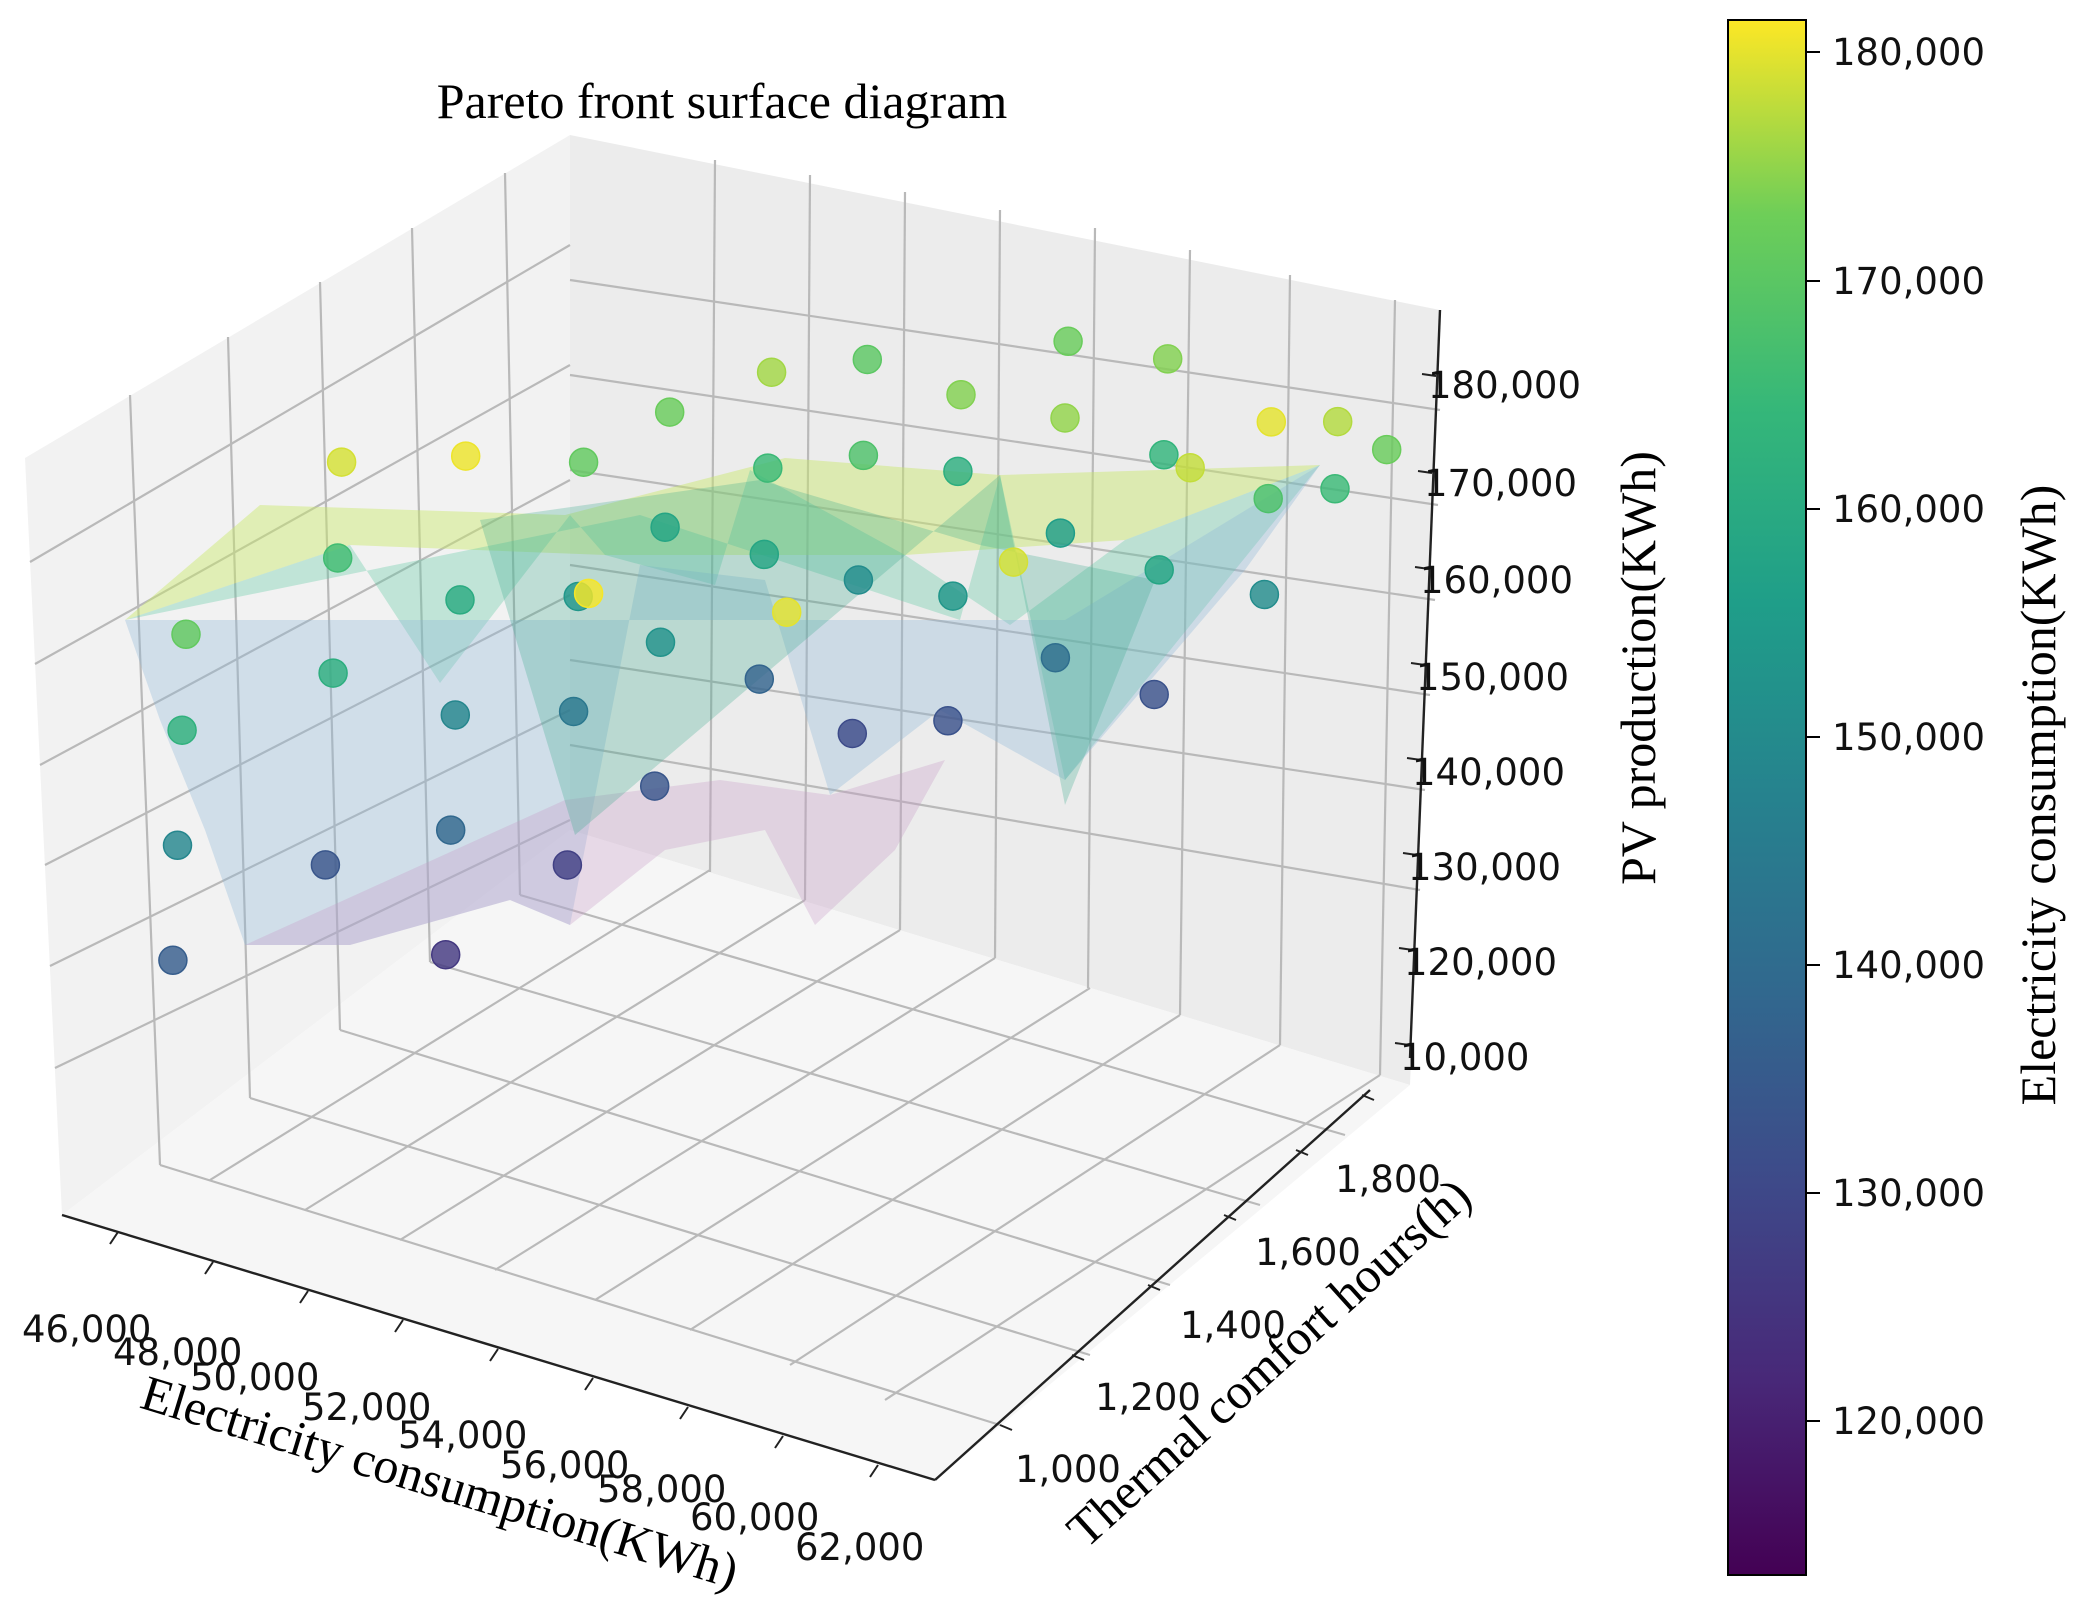 Image resolution: width=2089 pixels, height=1624 pixels. I want to click on y-axis-line, so click(1152, 1285).